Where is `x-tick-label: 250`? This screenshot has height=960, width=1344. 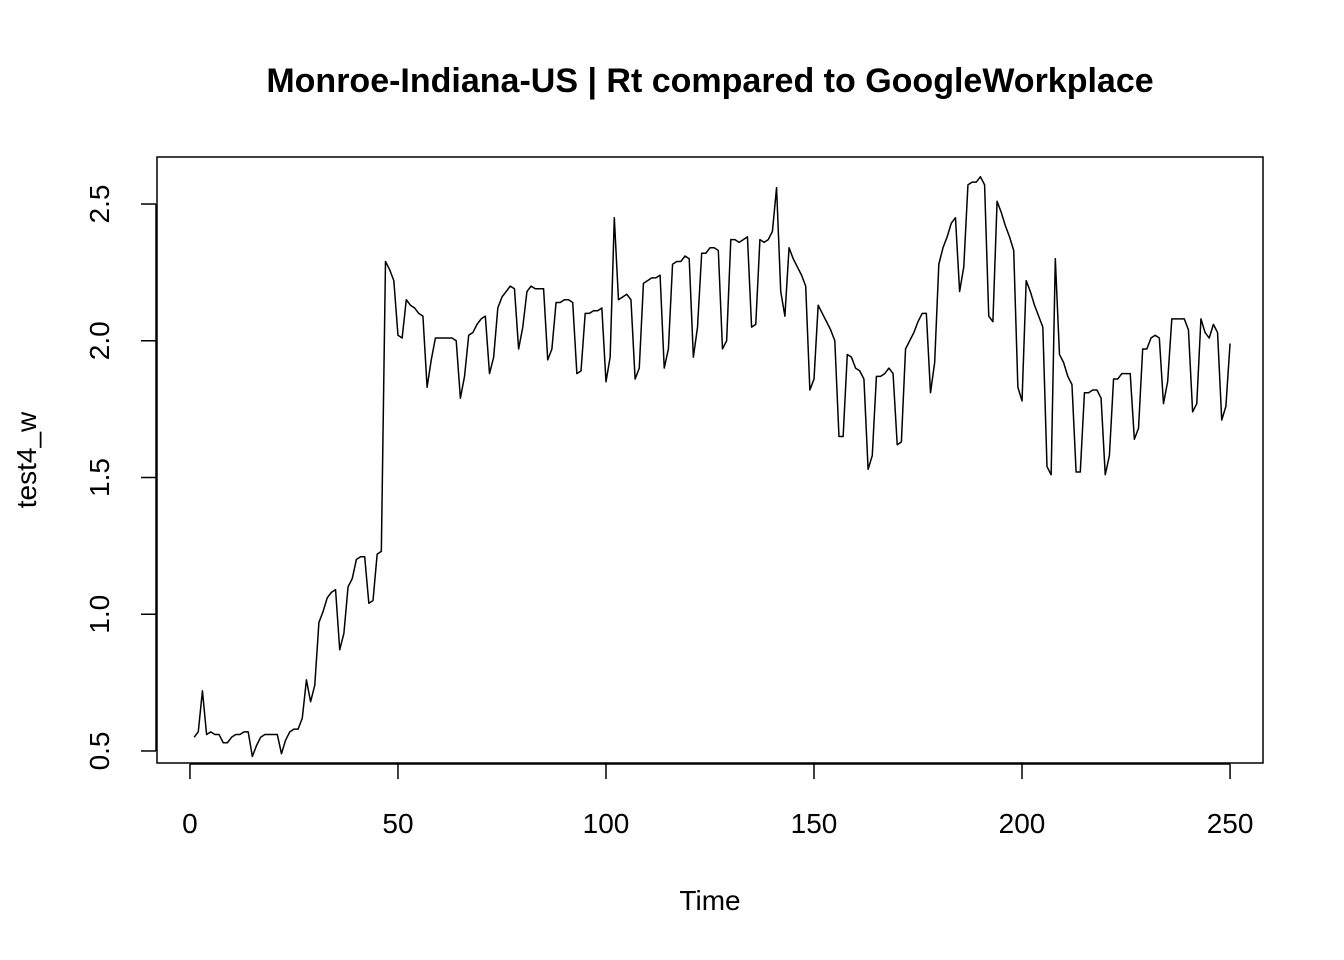 x-tick-label: 250 is located at coordinates (1230, 823).